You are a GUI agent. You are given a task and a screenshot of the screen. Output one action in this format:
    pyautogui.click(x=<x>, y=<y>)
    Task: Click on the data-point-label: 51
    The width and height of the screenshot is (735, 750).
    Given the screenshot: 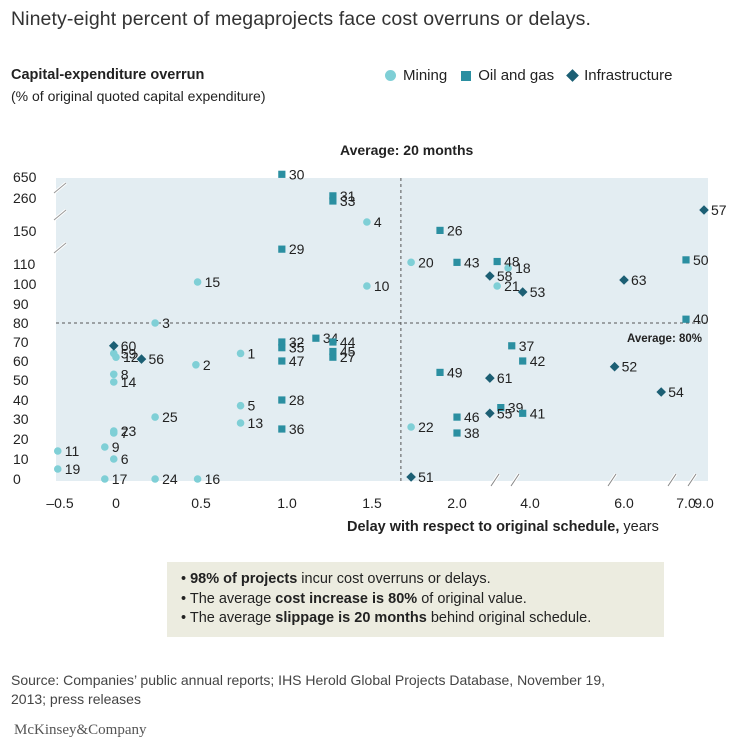 What is the action you would take?
    pyautogui.click(x=426, y=477)
    